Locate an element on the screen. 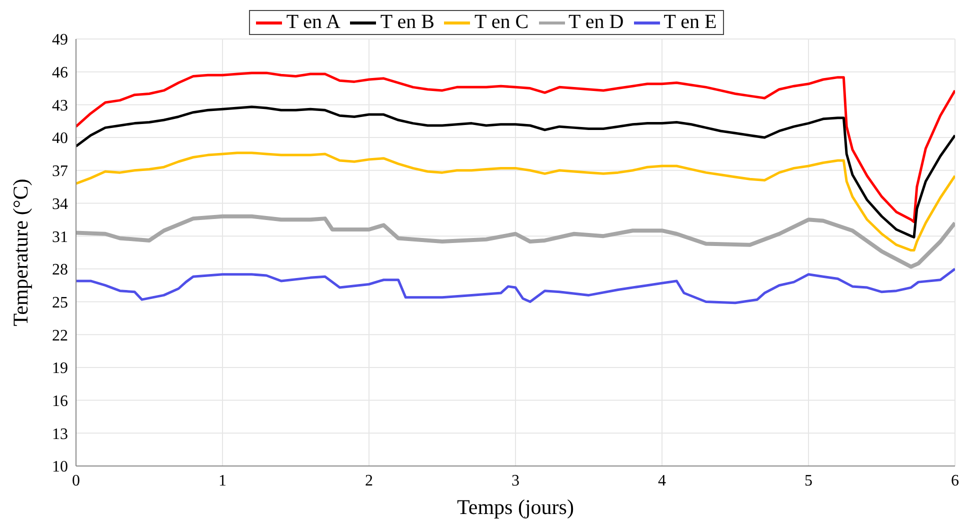  y-axis-title: Temperature (°C) is located at coordinates (20, 252).